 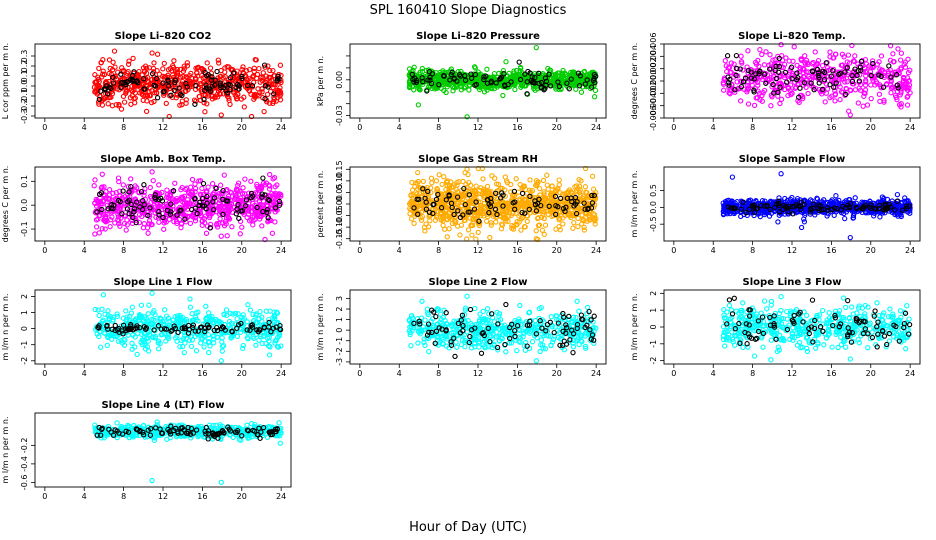 I want to click on y-tick-label: -0.03, so click(x=339, y=115).